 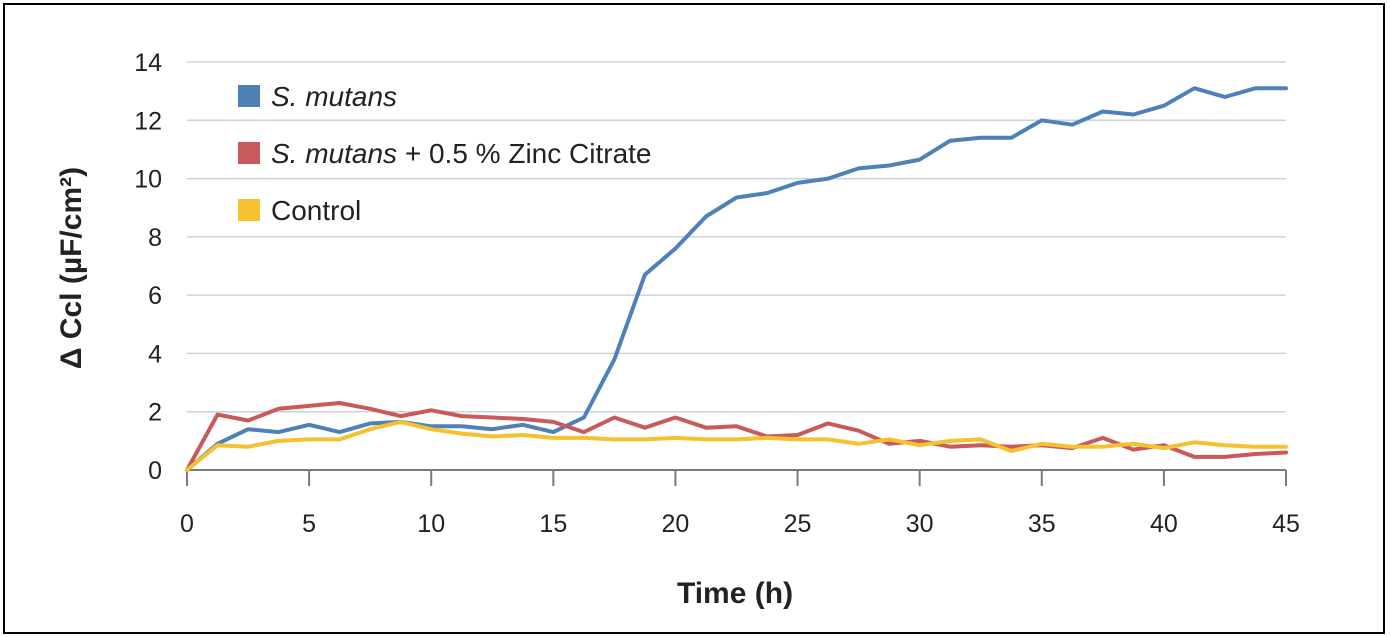 What do you see at coordinates (155, 354) in the screenshot?
I see `y-tick-label: 4` at bounding box center [155, 354].